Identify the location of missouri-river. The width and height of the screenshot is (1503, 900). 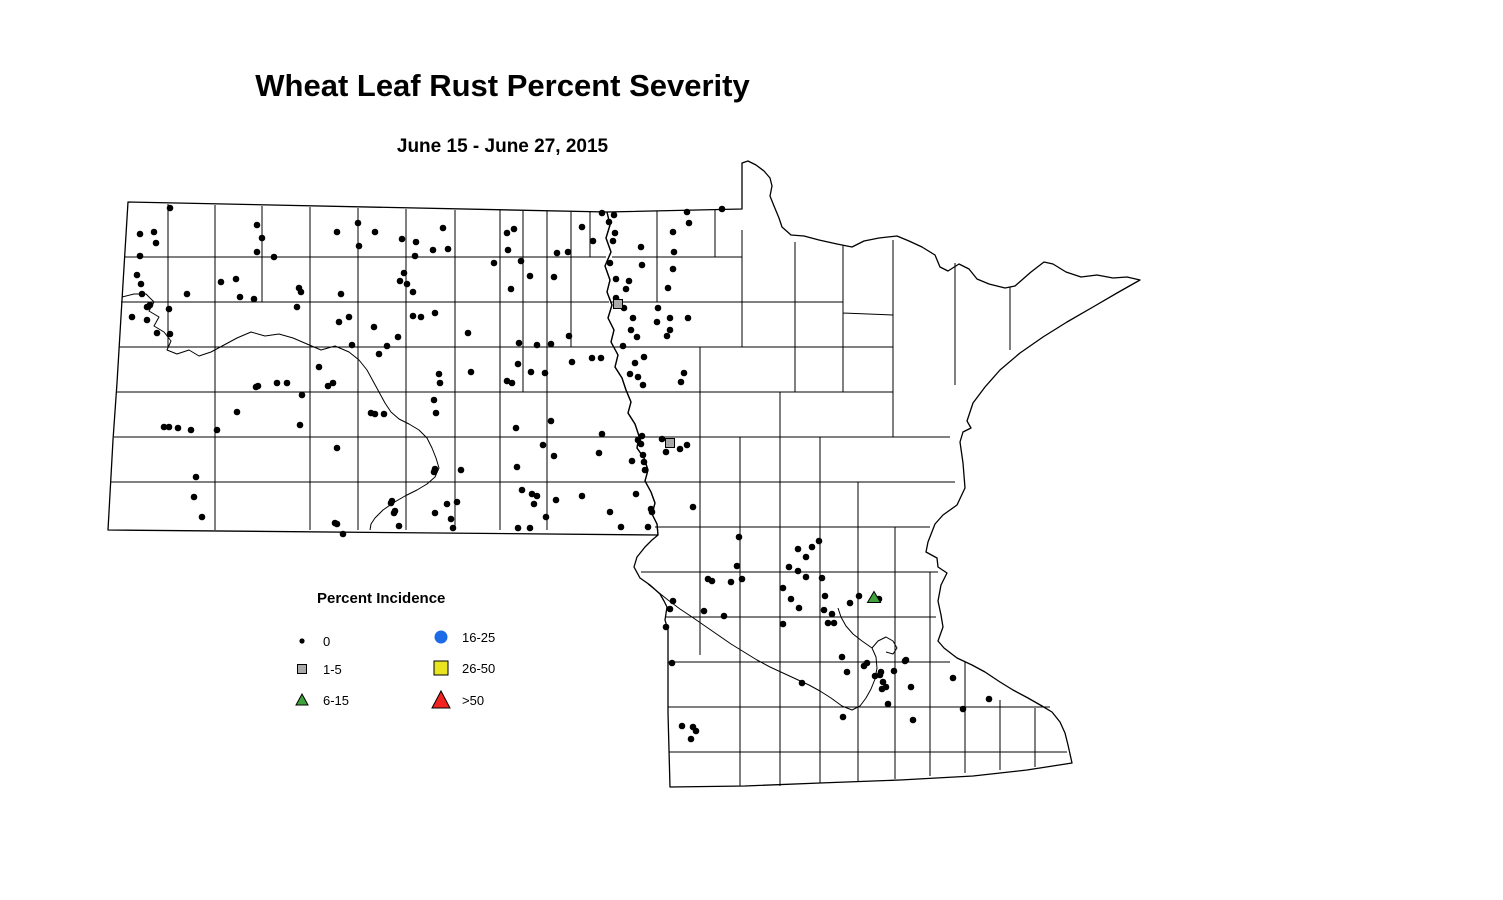
(280, 412).